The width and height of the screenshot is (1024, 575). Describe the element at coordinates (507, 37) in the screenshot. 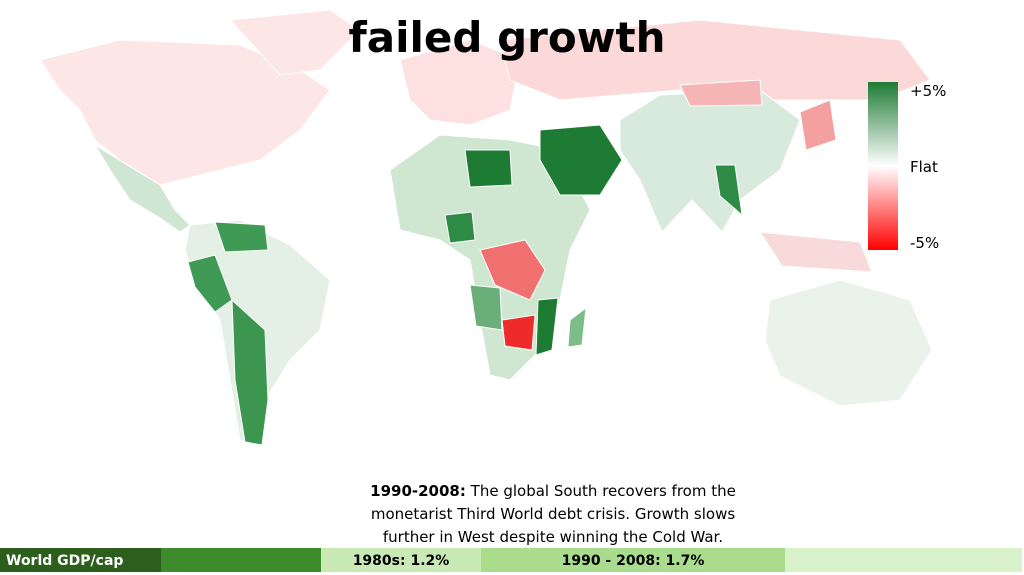

I see `title: failed growth` at that location.